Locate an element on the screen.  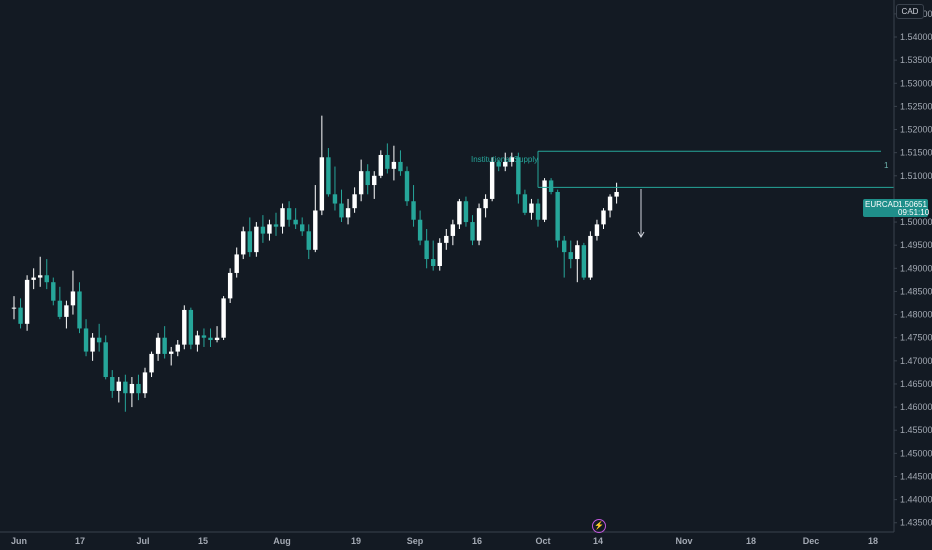
price-tick-label: 1.49000 is located at coordinates (916, 268).